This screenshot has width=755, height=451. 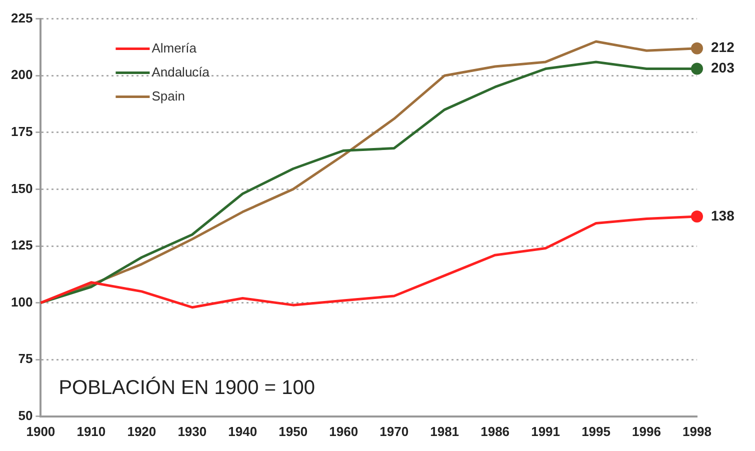 I want to click on data-label: 138, so click(x=723, y=215).